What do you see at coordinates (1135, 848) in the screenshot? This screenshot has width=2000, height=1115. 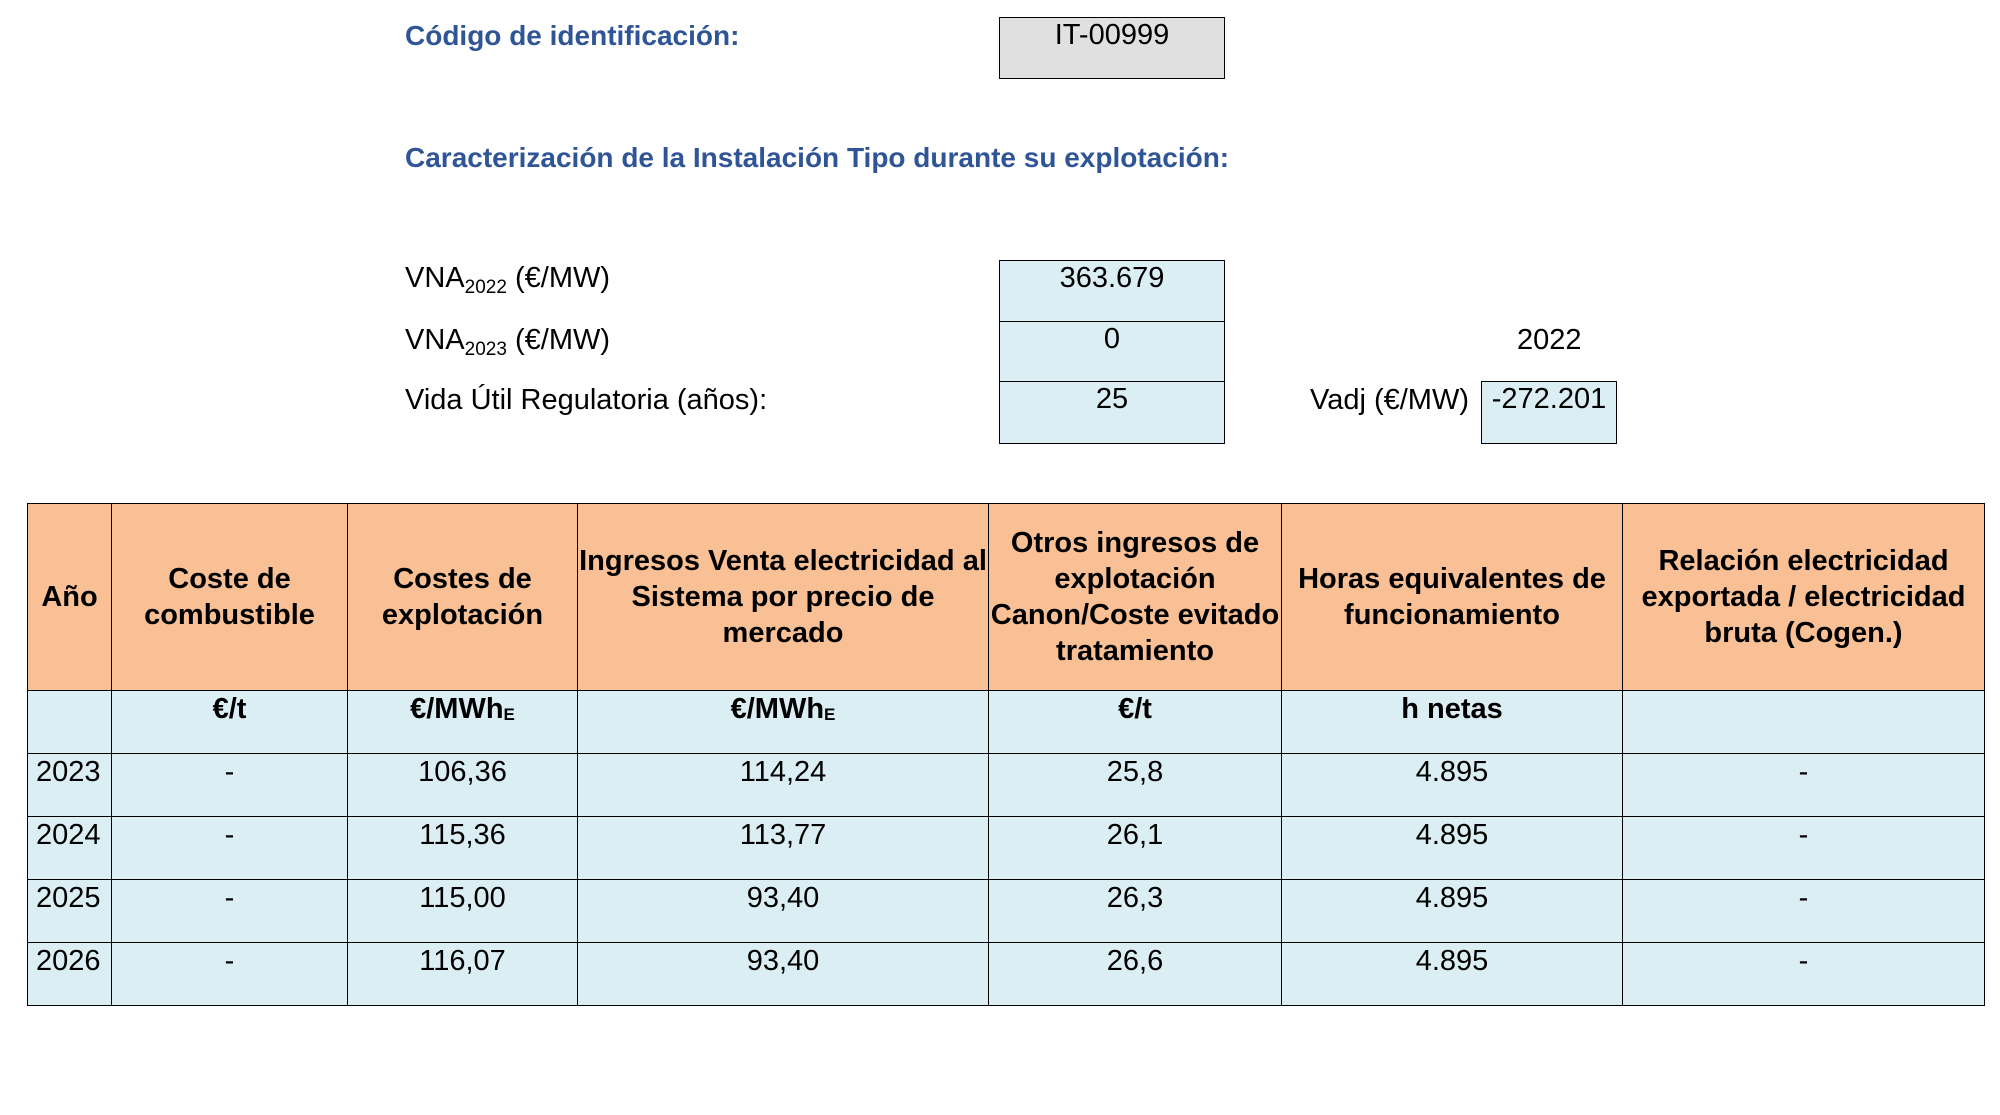 I see `cell-otros-ingresos: 26,1` at bounding box center [1135, 848].